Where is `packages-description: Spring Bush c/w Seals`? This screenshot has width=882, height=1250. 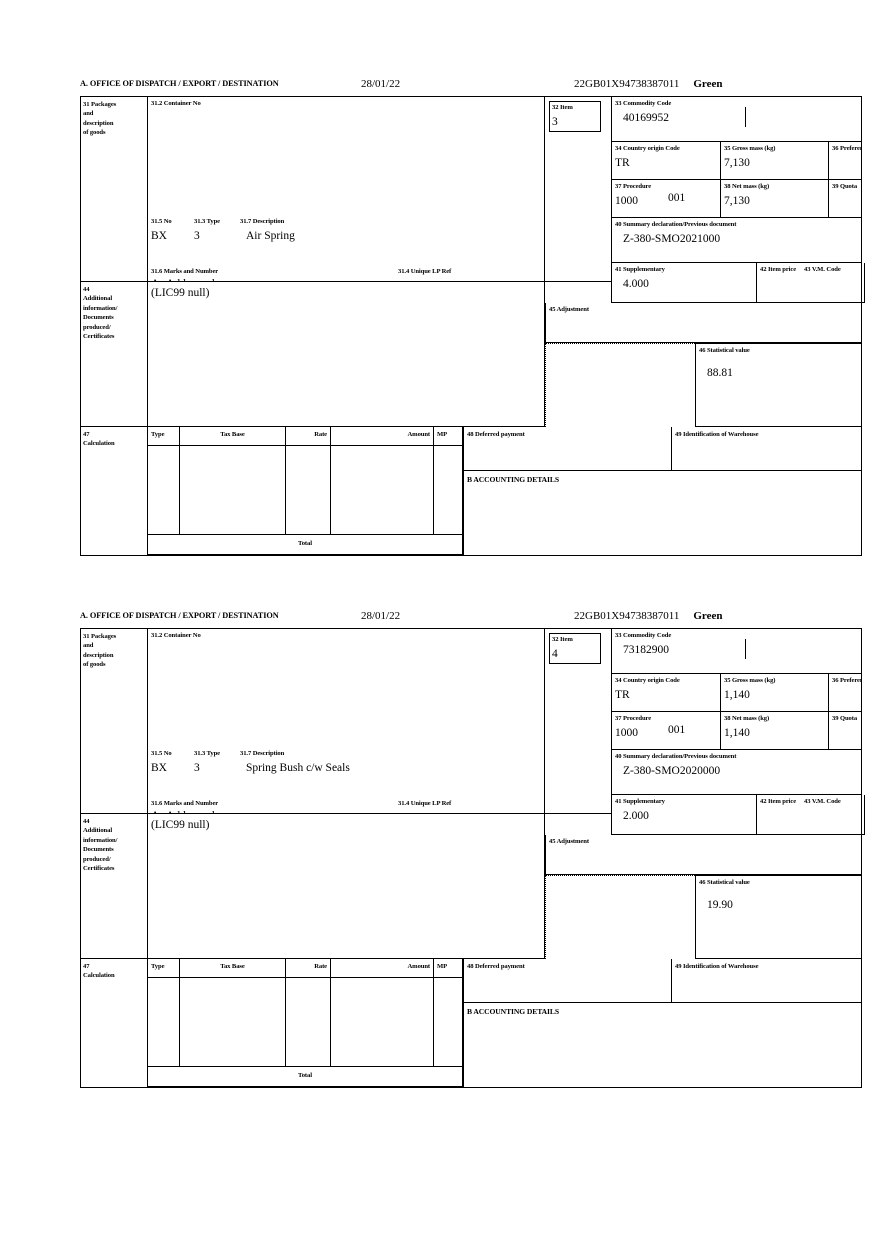
packages-description: Spring Bush c/w Seals is located at coordinates (298, 768).